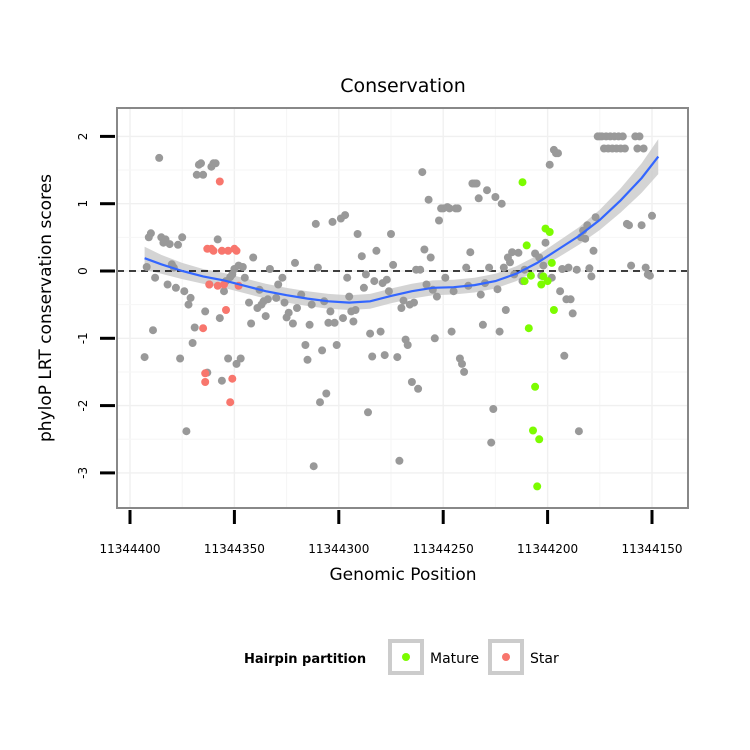 The height and width of the screenshot is (750, 750). Describe the element at coordinates (547, 549) in the screenshot. I see `x-tick-label: 11344200` at that location.